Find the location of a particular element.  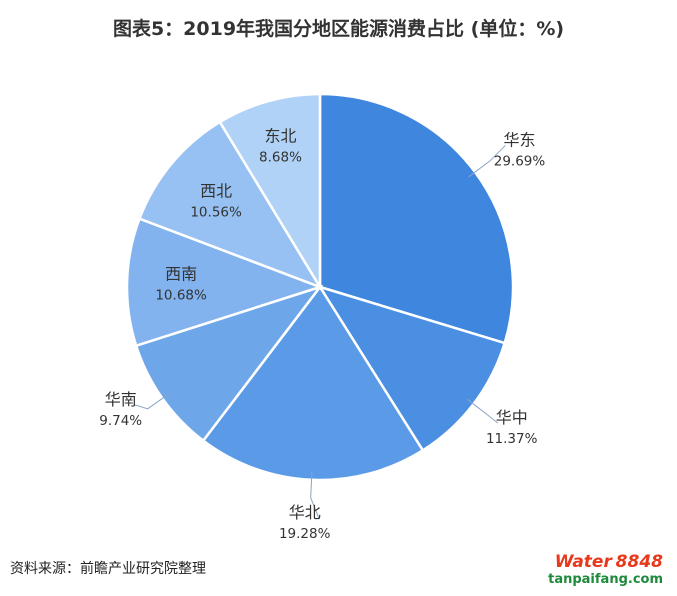

slice-label-7: 东北 is located at coordinates (280, 136).